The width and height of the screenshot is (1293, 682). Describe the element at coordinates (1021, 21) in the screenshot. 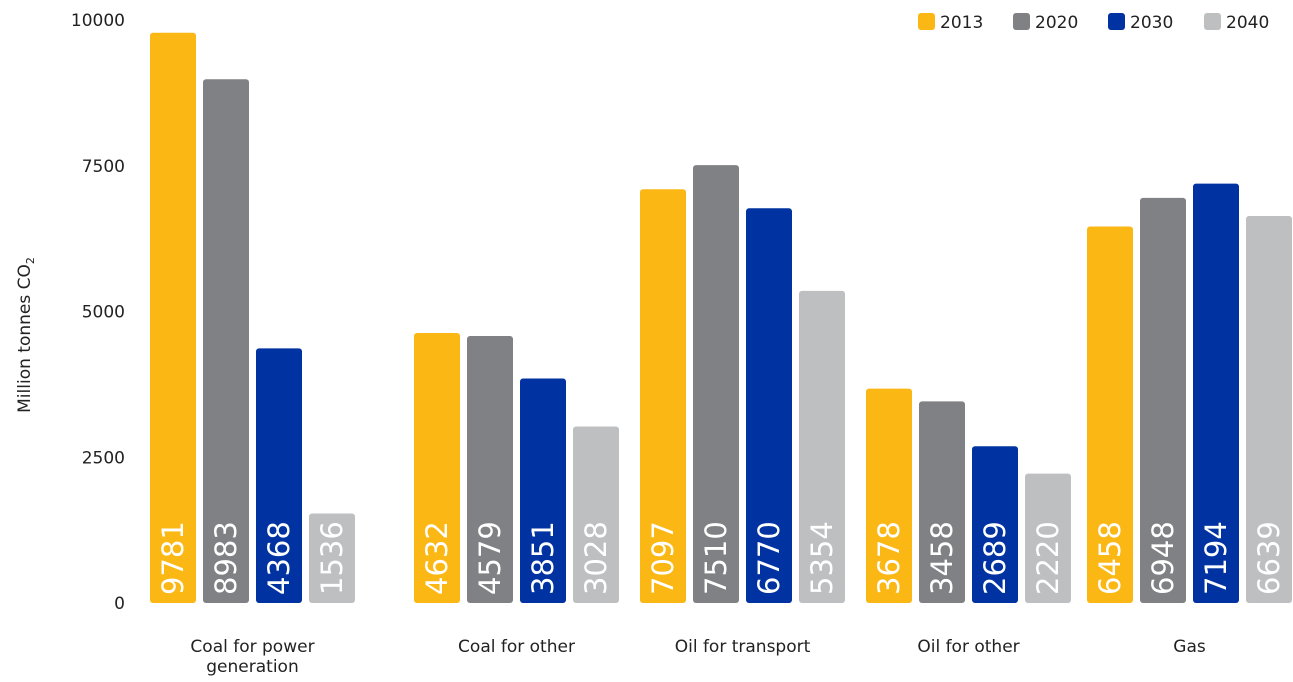

I see `legend-swatch-2020` at that location.